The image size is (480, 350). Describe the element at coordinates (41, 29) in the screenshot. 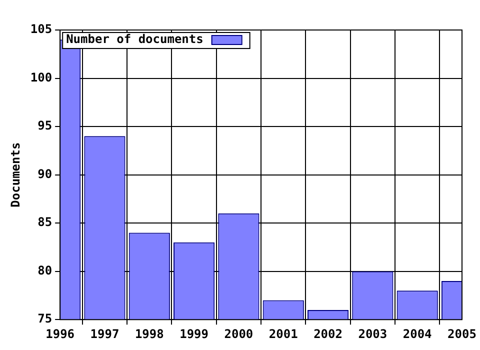

I see `y-tick-label: 105` at that location.